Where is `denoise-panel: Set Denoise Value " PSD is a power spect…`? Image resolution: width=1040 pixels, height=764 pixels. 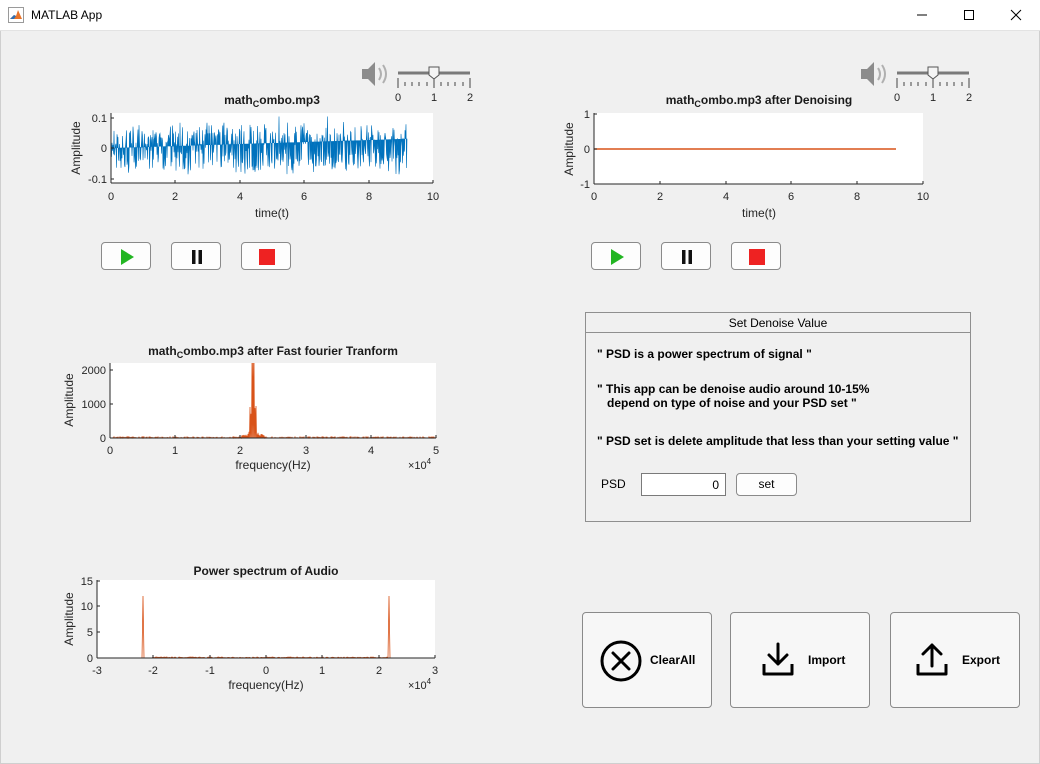
denoise-panel: Set Denoise Value " PSD is a power spect… is located at coordinates (778, 417).